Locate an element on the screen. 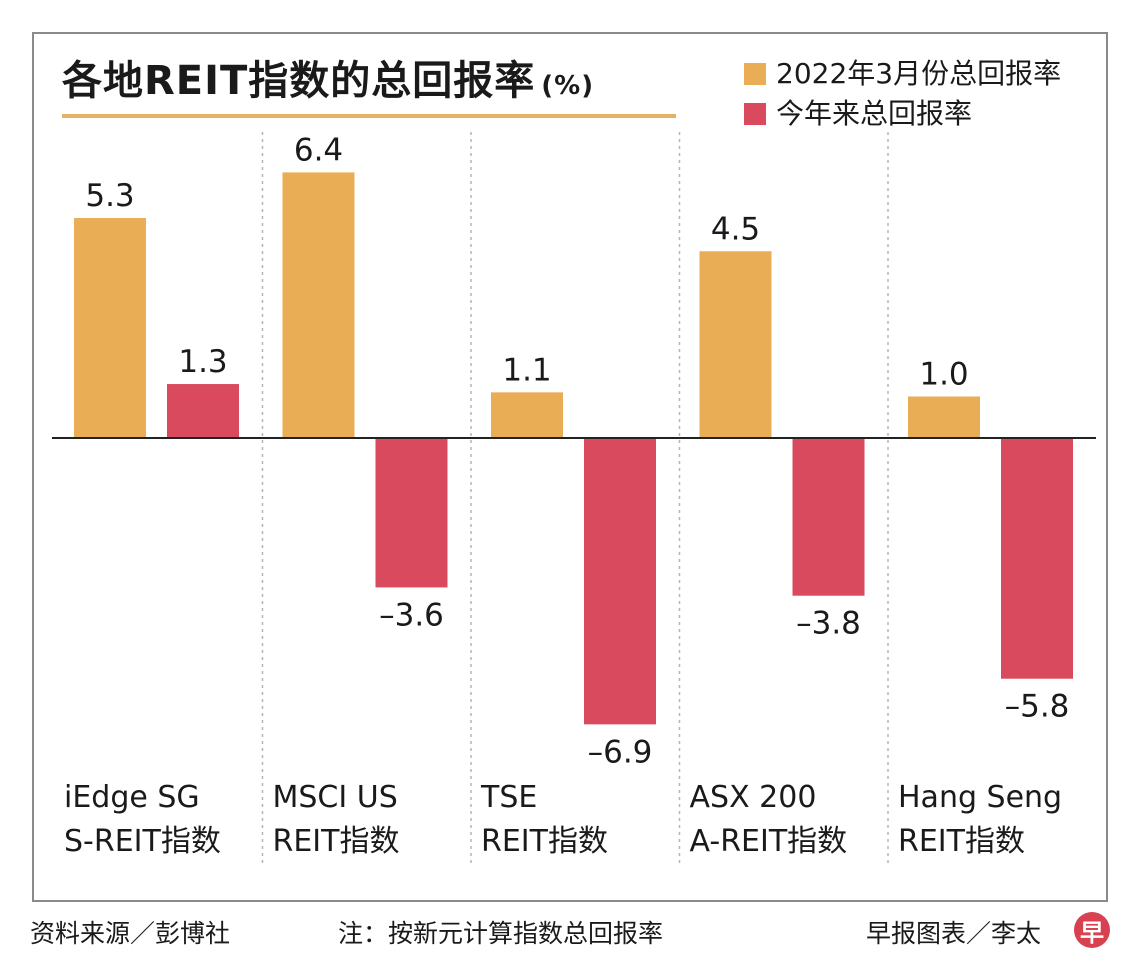 The width and height of the screenshot is (1140, 977). legend-label-march: 2022年3月份总回报率 is located at coordinates (919, 73).